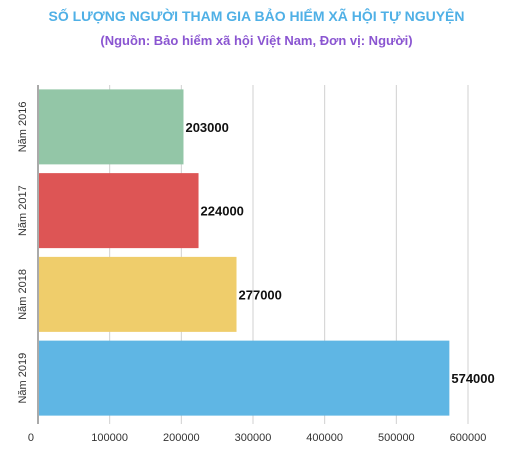  Describe the element at coordinates (222, 211) in the screenshot. I see `data-label: 224000` at that location.